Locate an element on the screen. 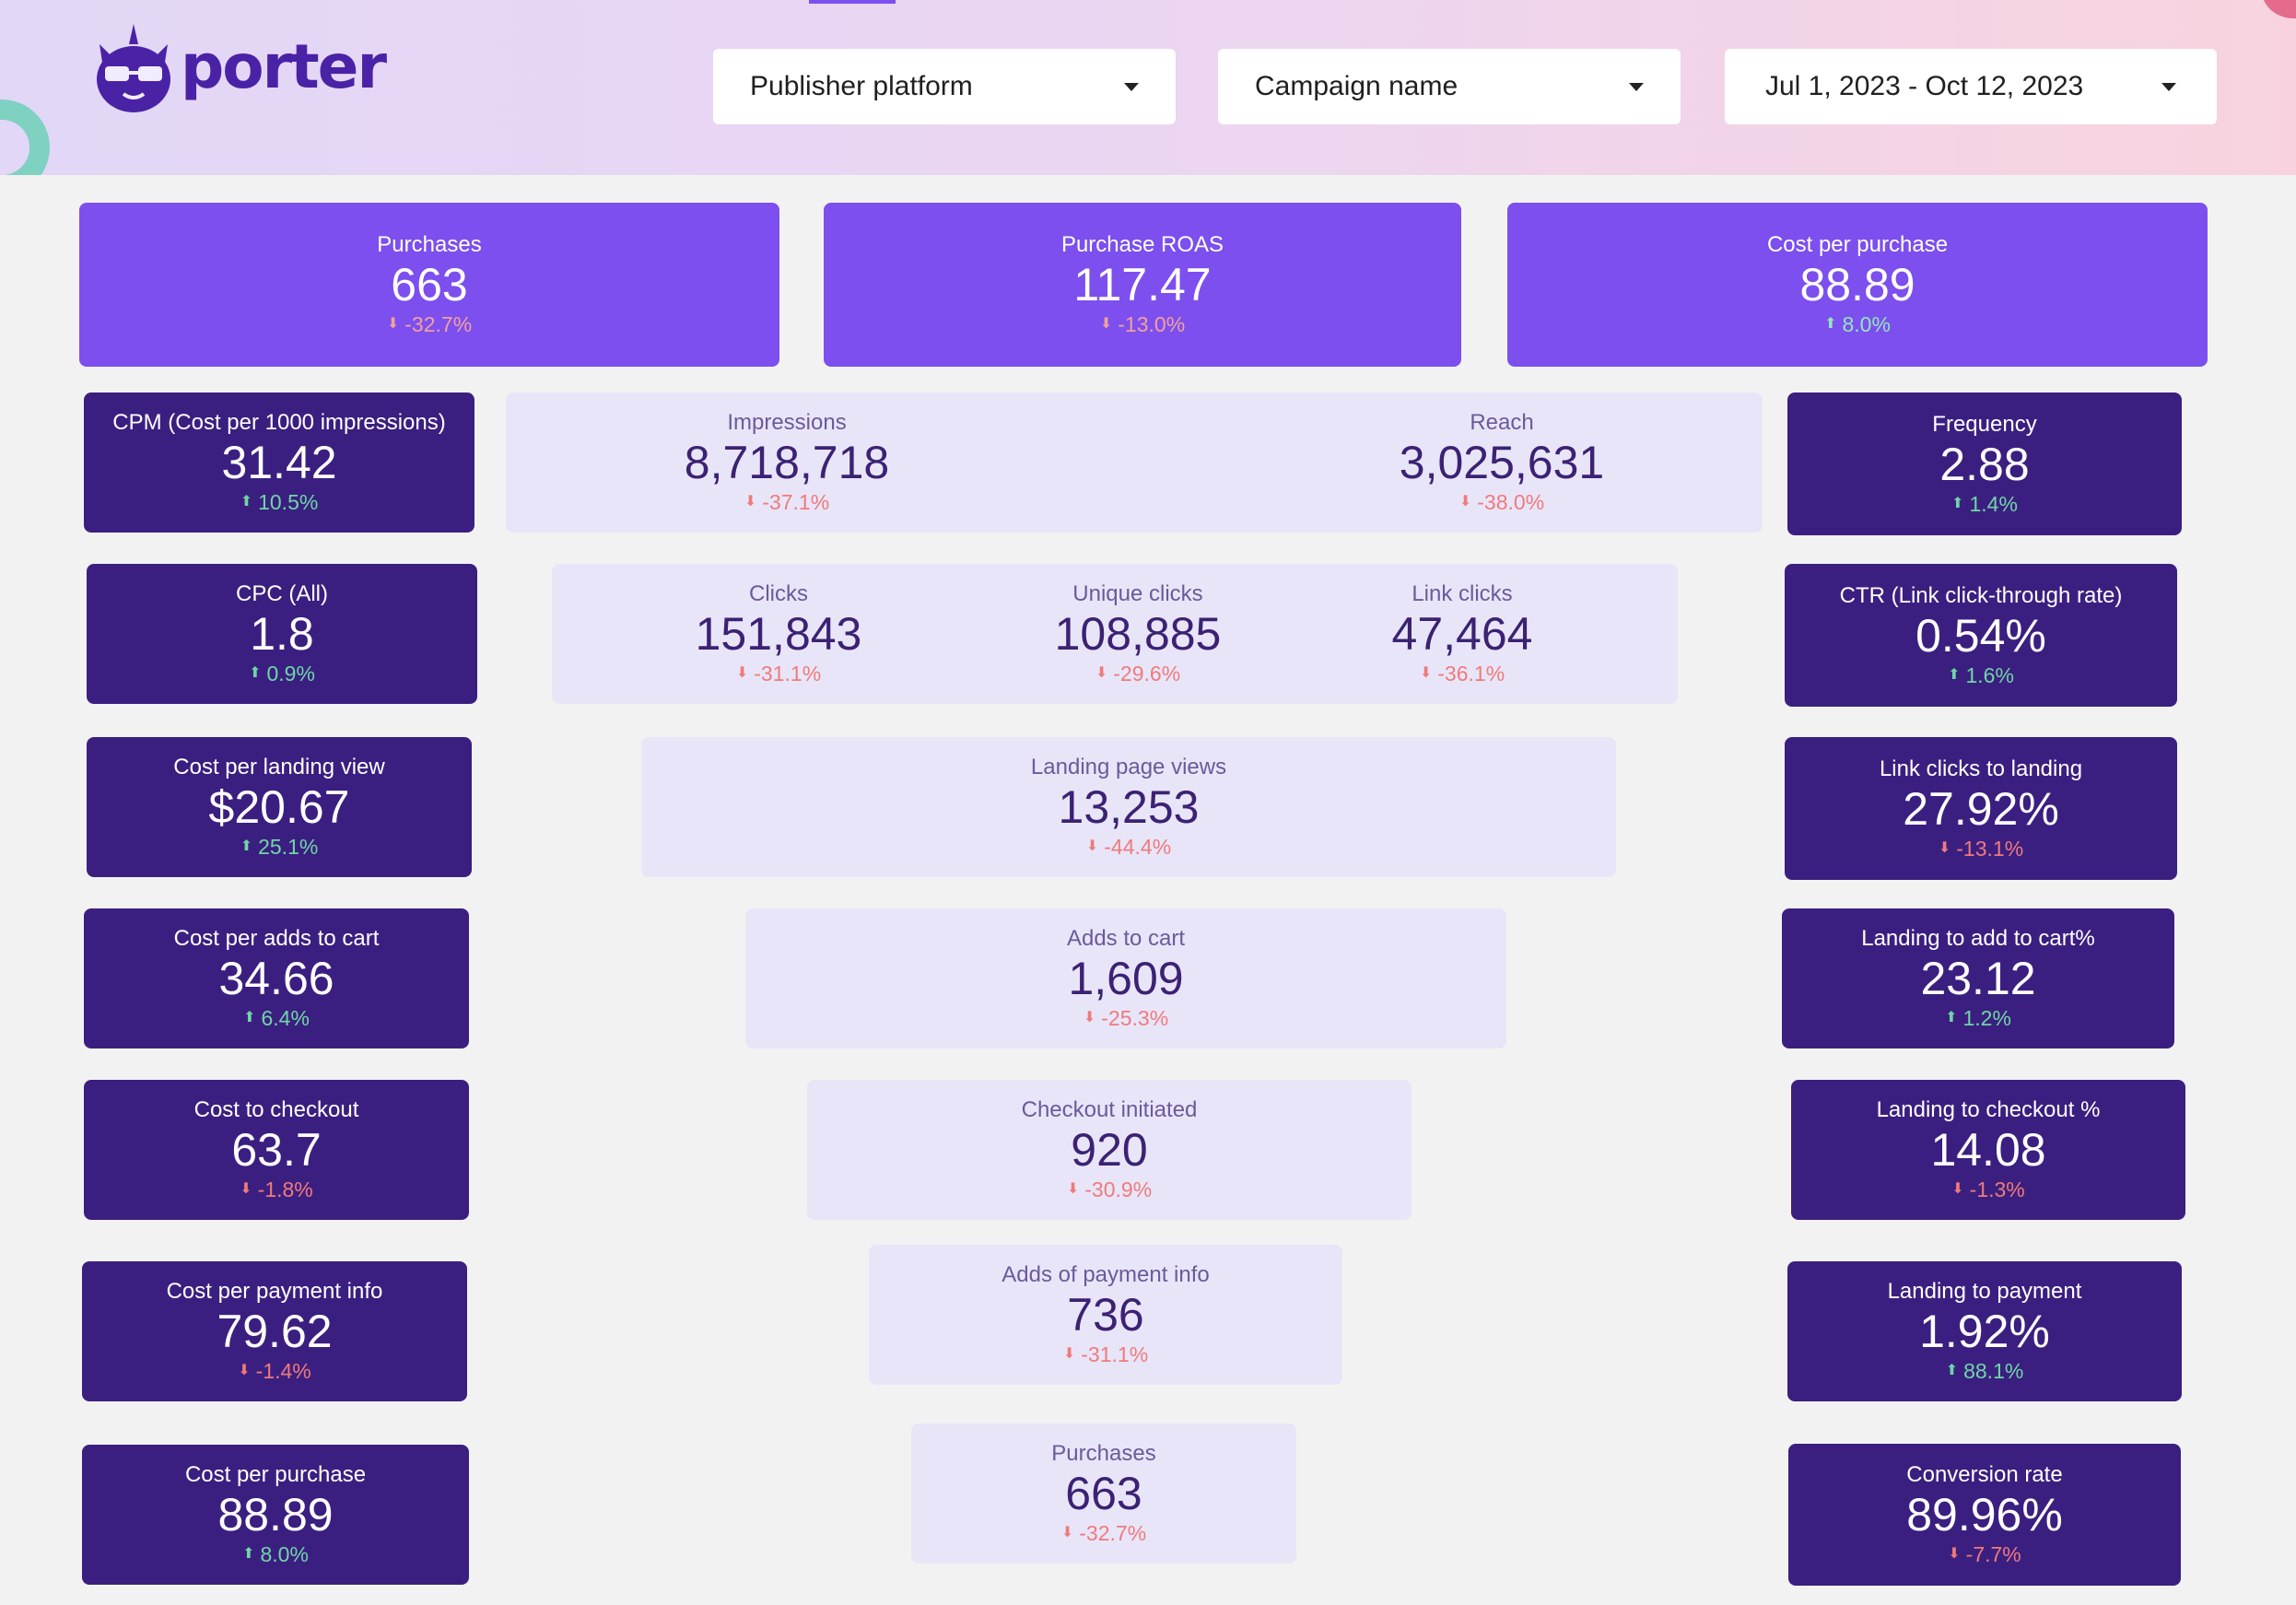  metric-change-value: -13.1% is located at coordinates (1990, 848).